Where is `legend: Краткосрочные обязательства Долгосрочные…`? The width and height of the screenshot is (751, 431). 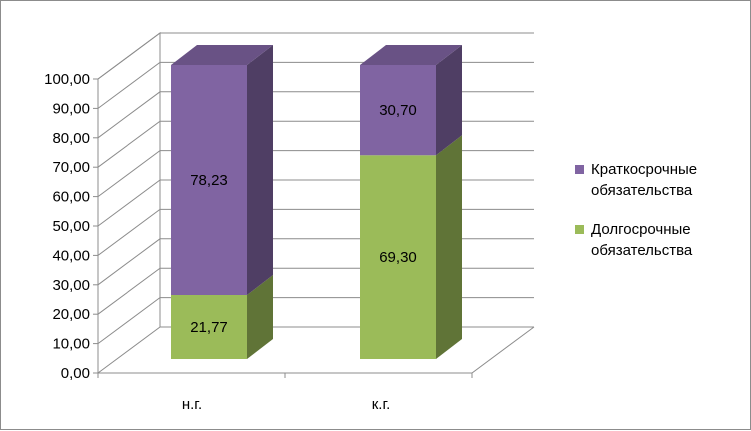
legend: Краткосрочные обязательства Долгосрочные… is located at coordinates (660, 219).